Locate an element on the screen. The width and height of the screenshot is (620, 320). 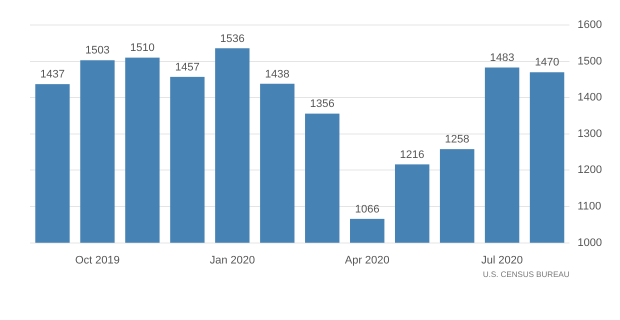
y-tick-label: 1600 is located at coordinates (590, 25).